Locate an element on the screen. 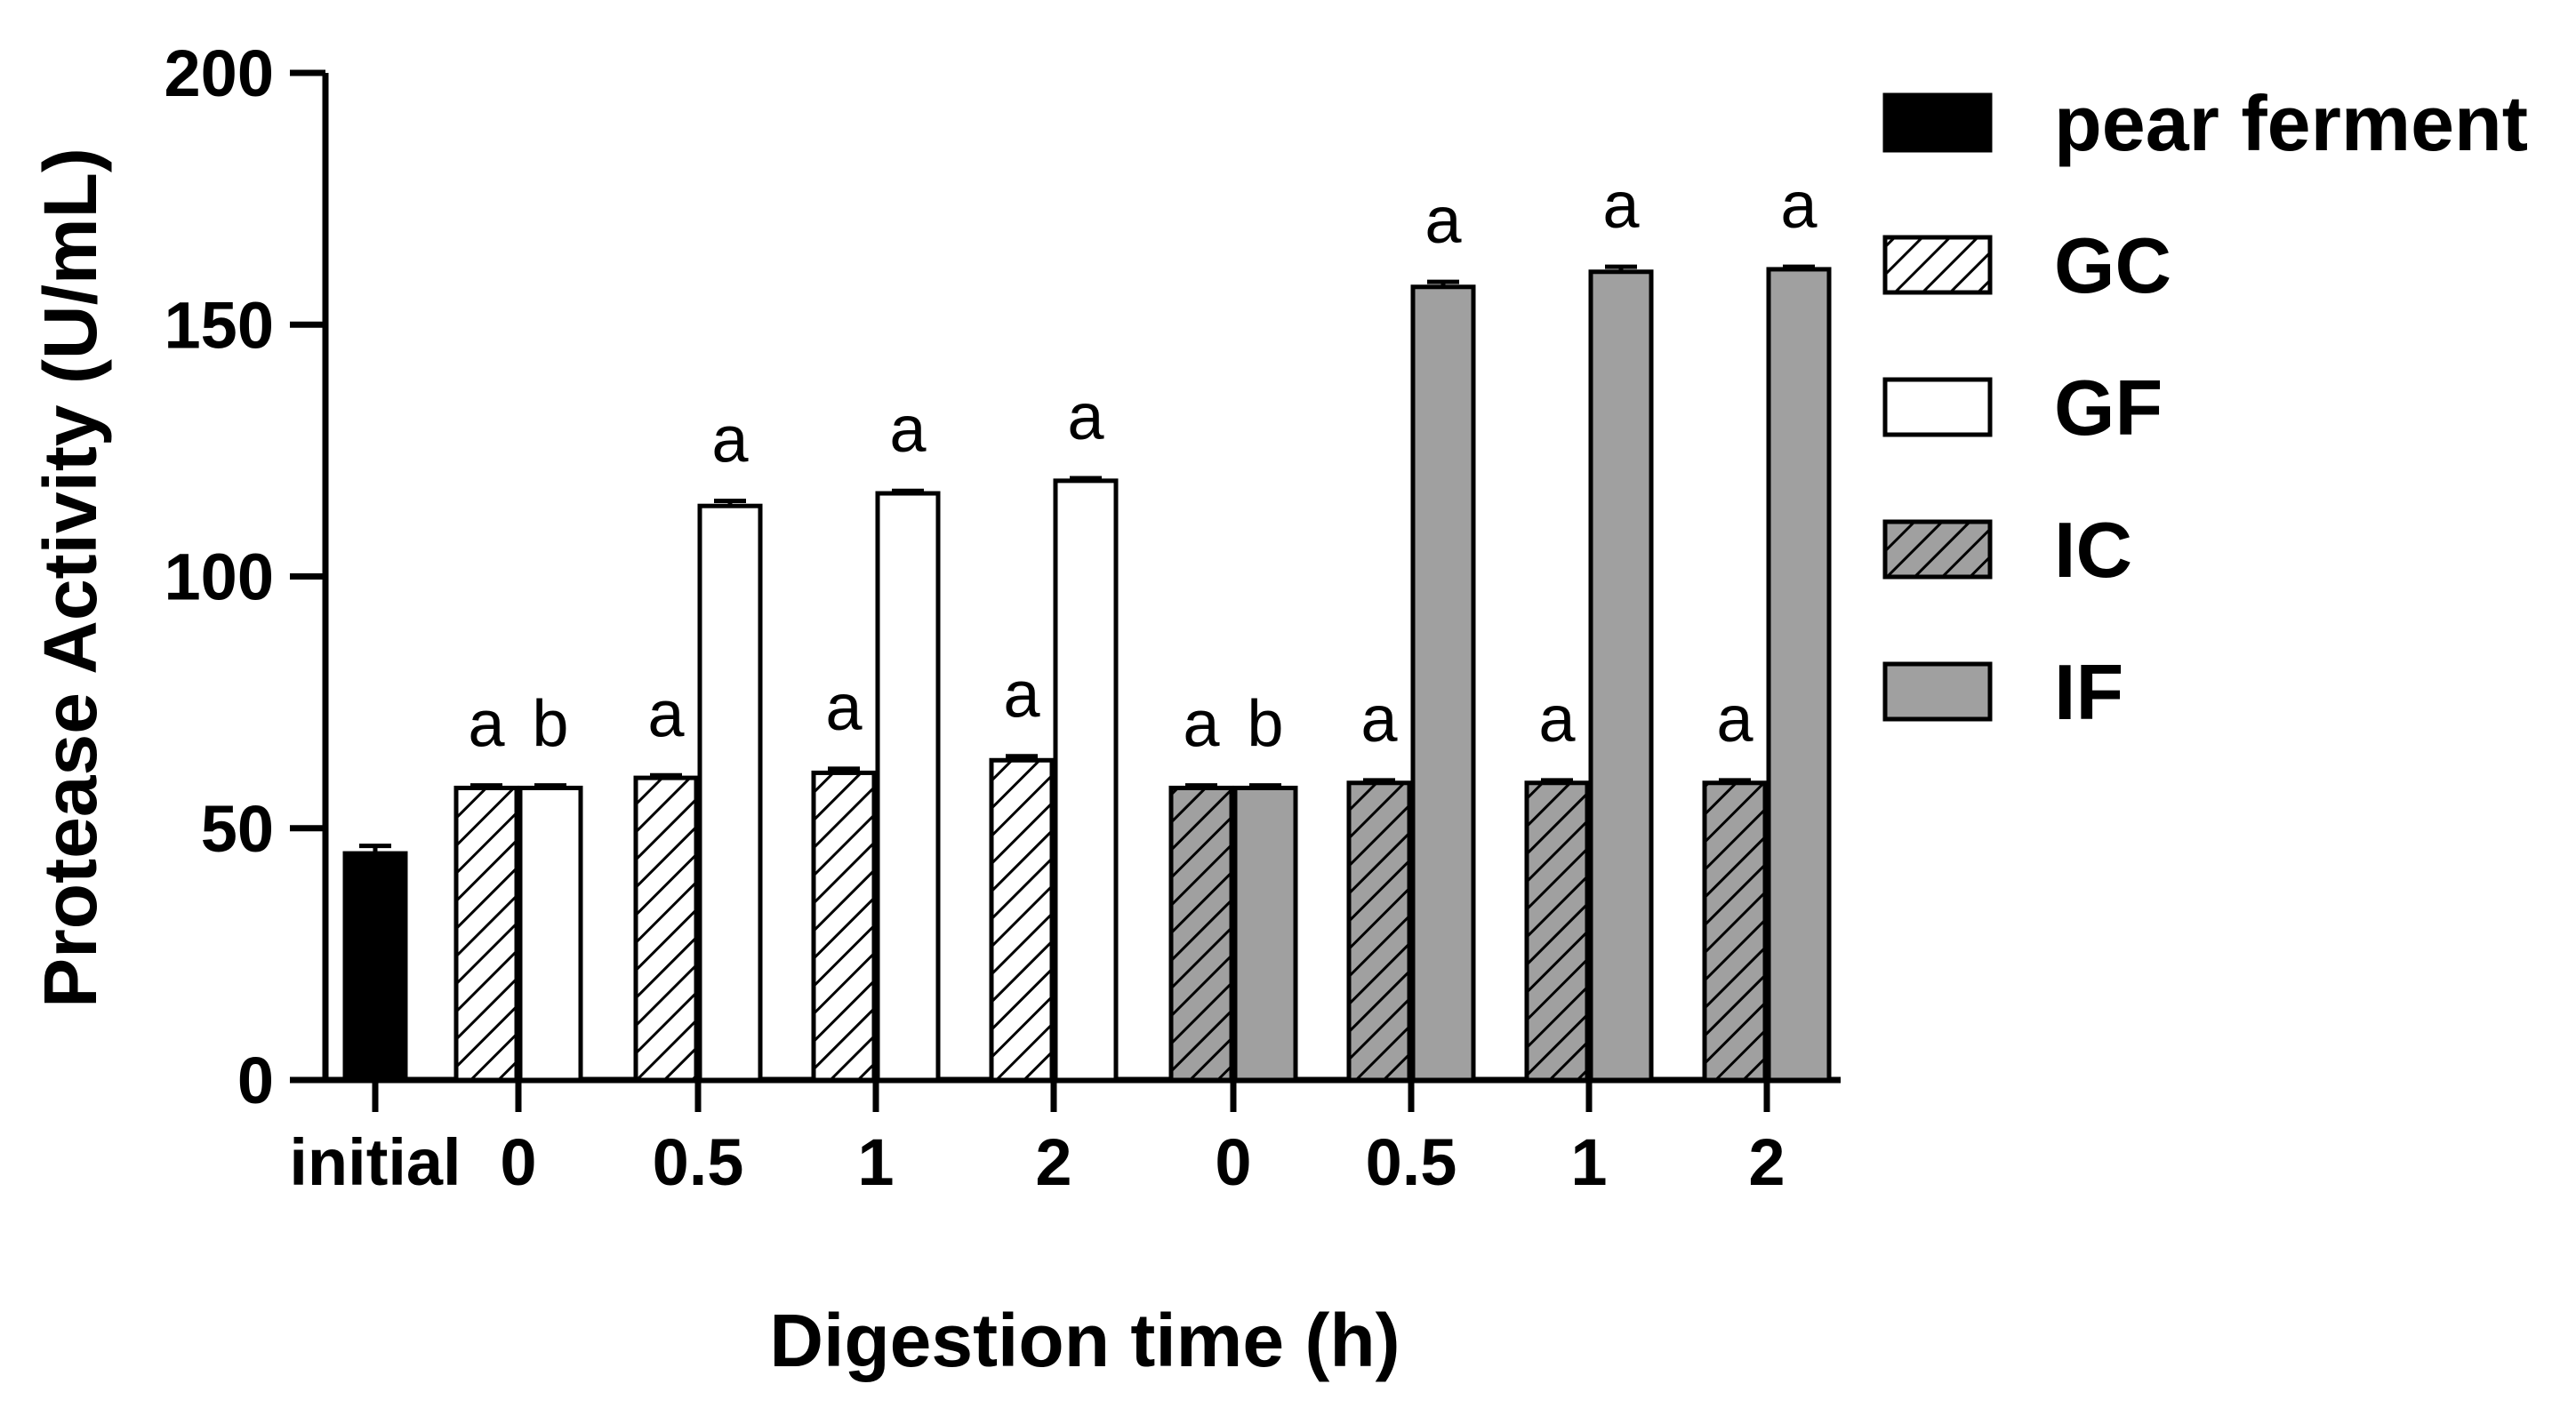 This screenshot has height=1416, width=2576. legend-label-gf: GF is located at coordinates (2108, 408).